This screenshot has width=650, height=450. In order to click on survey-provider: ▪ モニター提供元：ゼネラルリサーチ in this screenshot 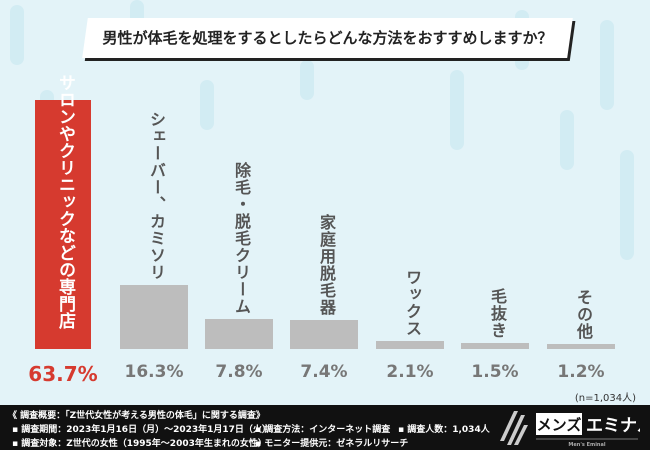, I will do `click(332, 444)`.